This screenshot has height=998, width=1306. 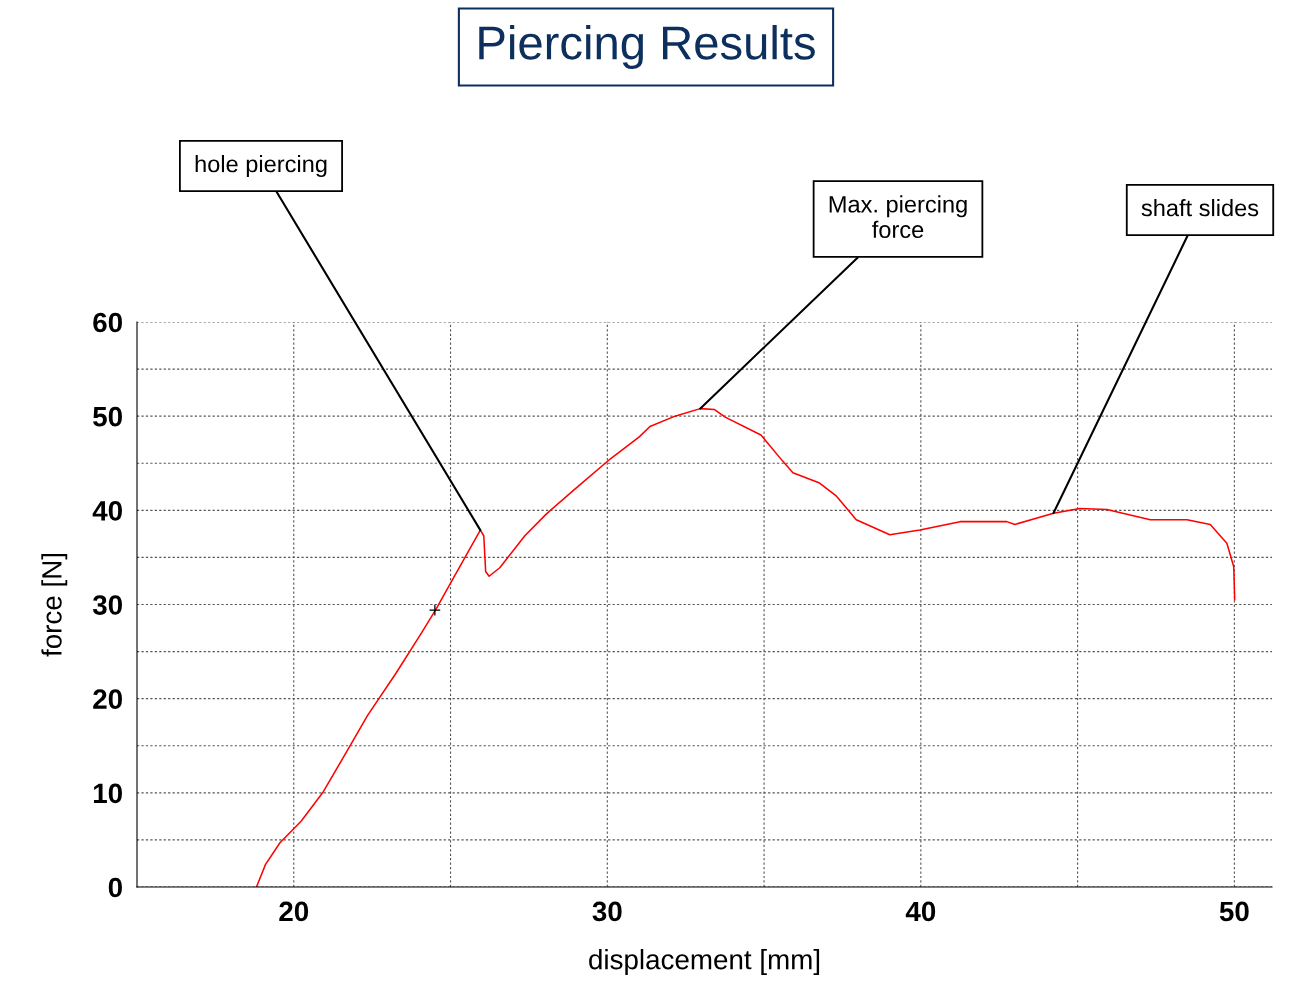 What do you see at coordinates (1200, 208) in the screenshot?
I see `annotation: shaft slides` at bounding box center [1200, 208].